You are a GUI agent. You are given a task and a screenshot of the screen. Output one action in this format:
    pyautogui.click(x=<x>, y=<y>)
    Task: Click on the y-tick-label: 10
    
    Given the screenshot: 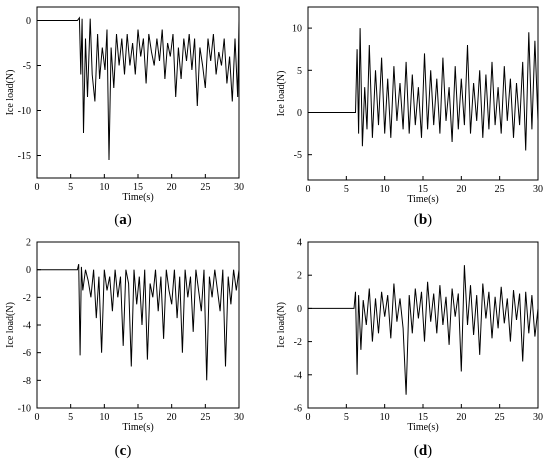 What is the action you would take?
    pyautogui.click(x=297, y=29)
    